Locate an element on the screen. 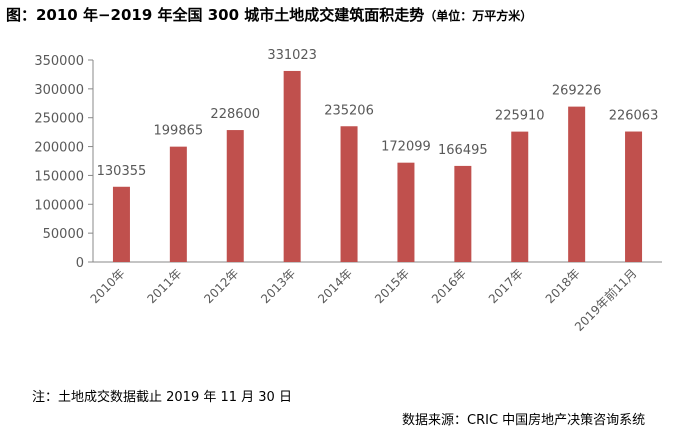 The image size is (684, 435). x-tick-label: 2014年 is located at coordinates (335, 286).